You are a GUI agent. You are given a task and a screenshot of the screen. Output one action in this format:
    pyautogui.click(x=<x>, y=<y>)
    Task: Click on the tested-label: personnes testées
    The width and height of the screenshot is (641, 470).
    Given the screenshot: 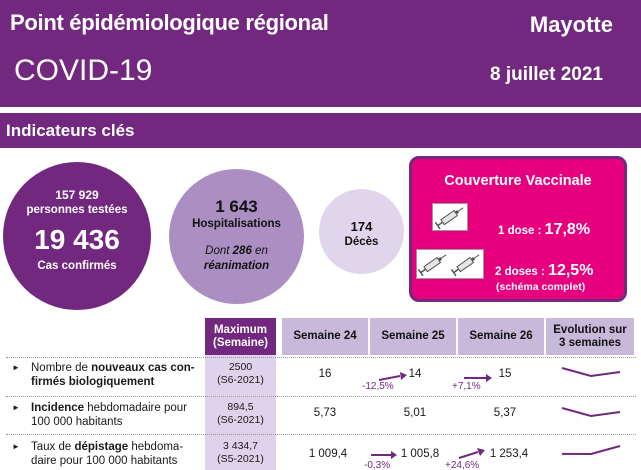 What is the action you would take?
    pyautogui.click(x=77, y=210)
    